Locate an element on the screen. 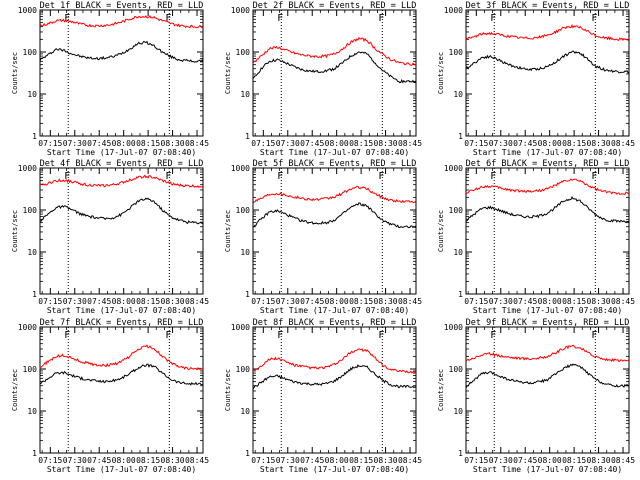  panel-title: Det 1f BLACK = Events, RED = LLD is located at coordinates (122, 6).